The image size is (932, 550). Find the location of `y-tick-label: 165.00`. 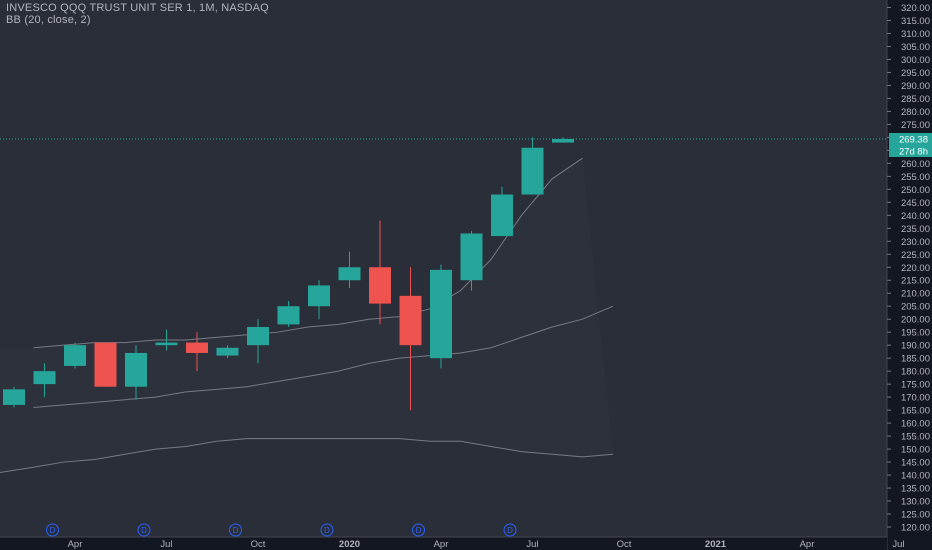

y-tick-label: 165.00 is located at coordinates (915, 411).